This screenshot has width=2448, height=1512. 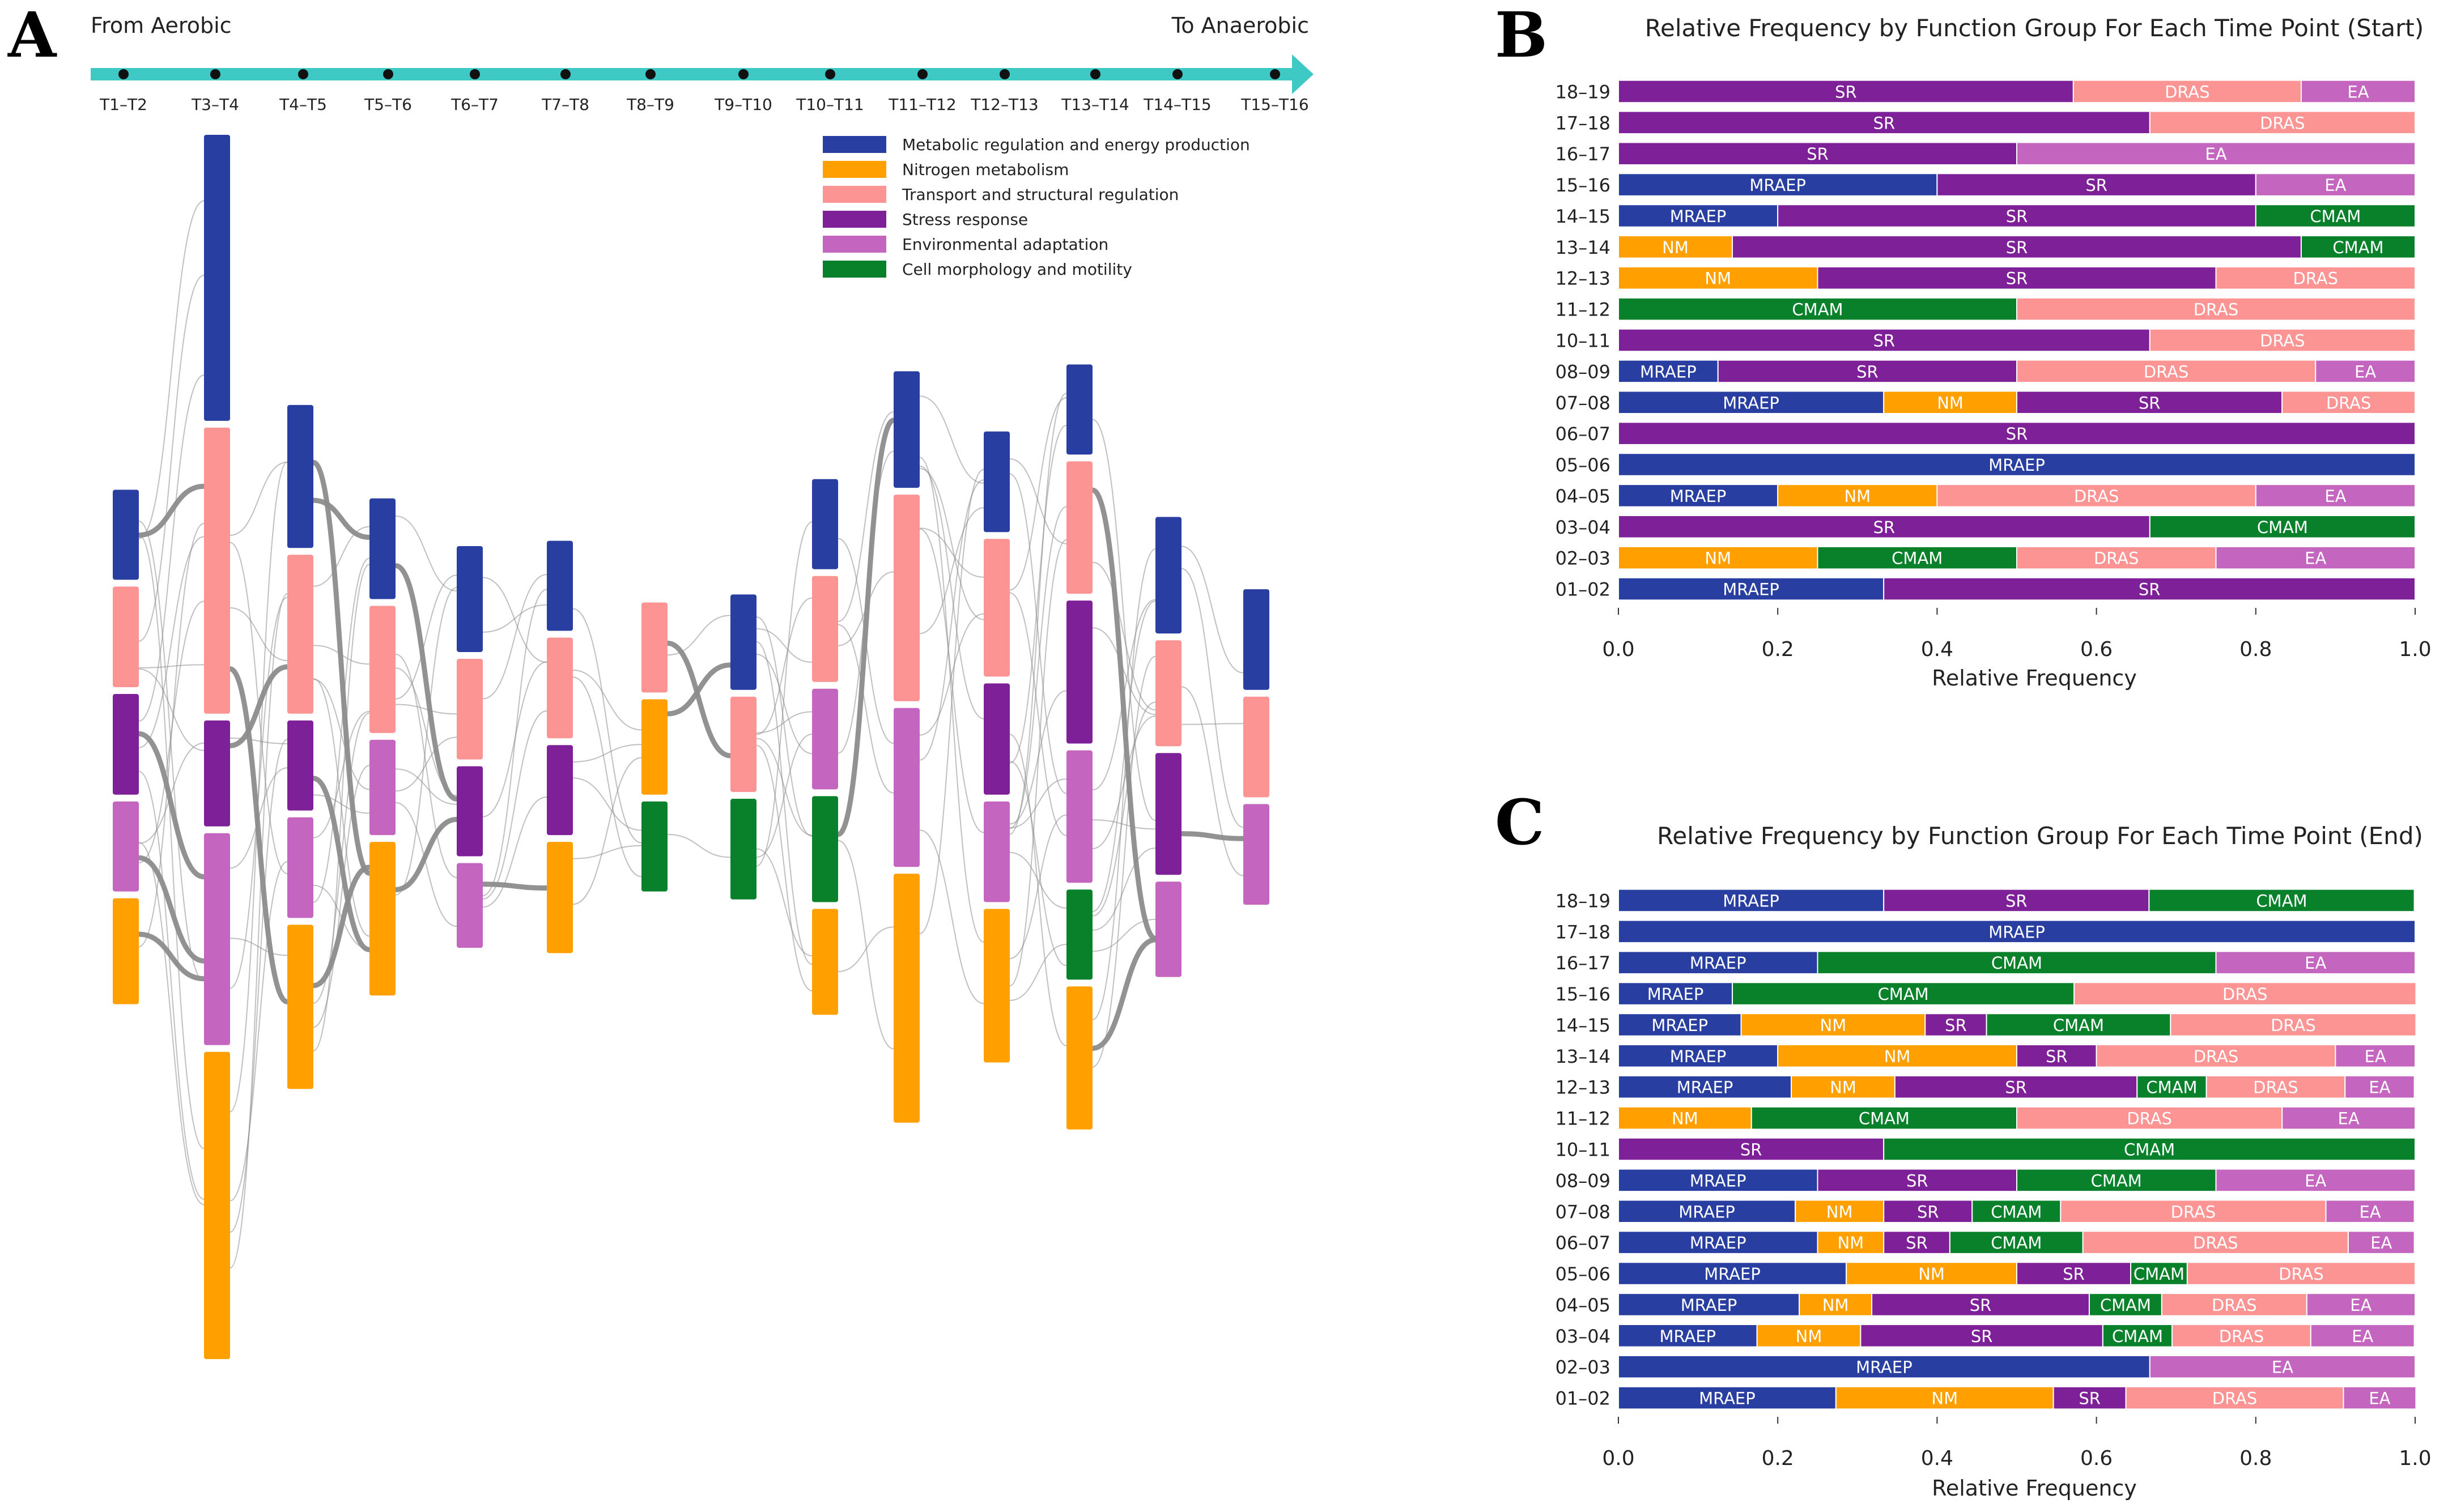 I want to click on bar-segment-mraep, so click(x=1778, y=185).